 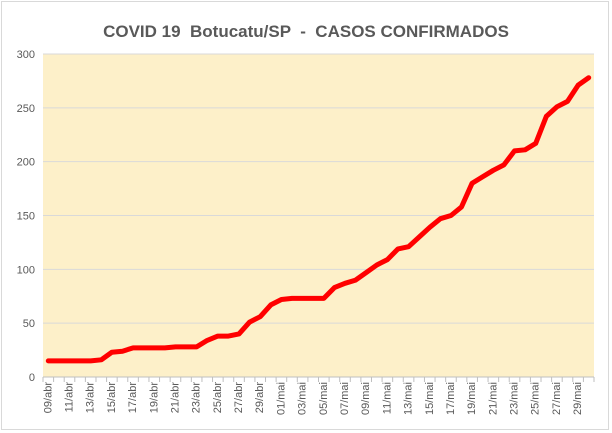 I want to click on x-tick-label: 17/abr, so click(x=133, y=398).